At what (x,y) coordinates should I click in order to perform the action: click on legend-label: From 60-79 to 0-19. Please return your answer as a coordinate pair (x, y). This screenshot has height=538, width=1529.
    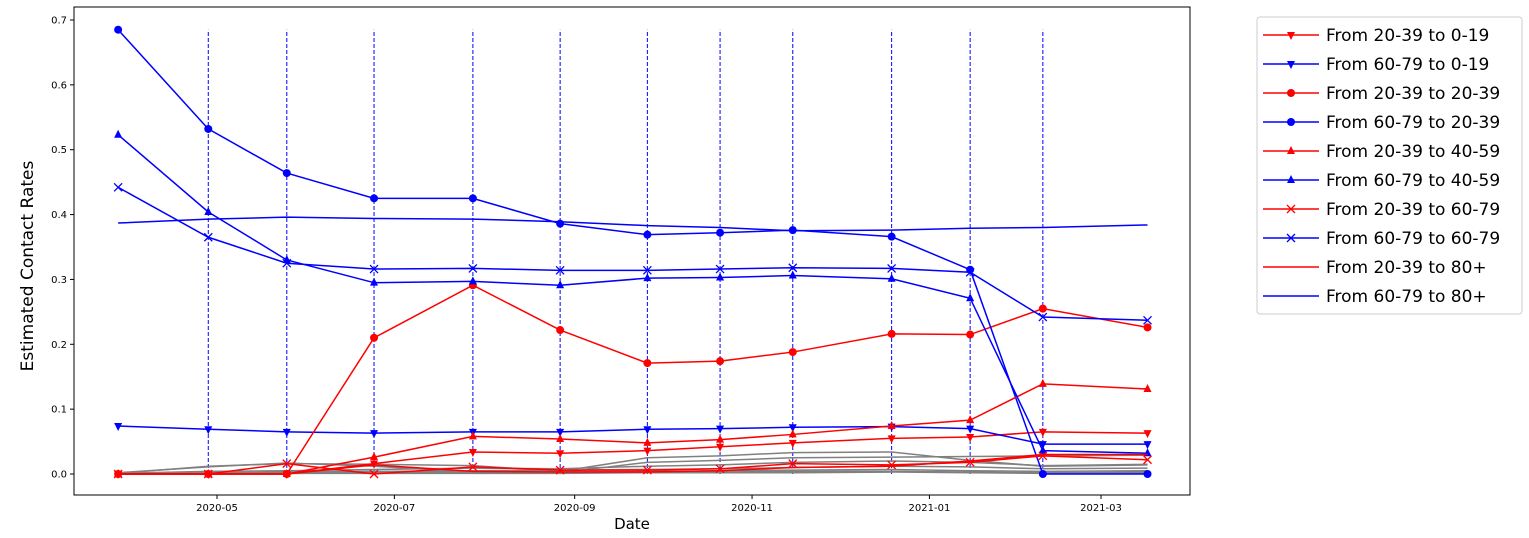
    Looking at the image, I should click on (1407, 65).